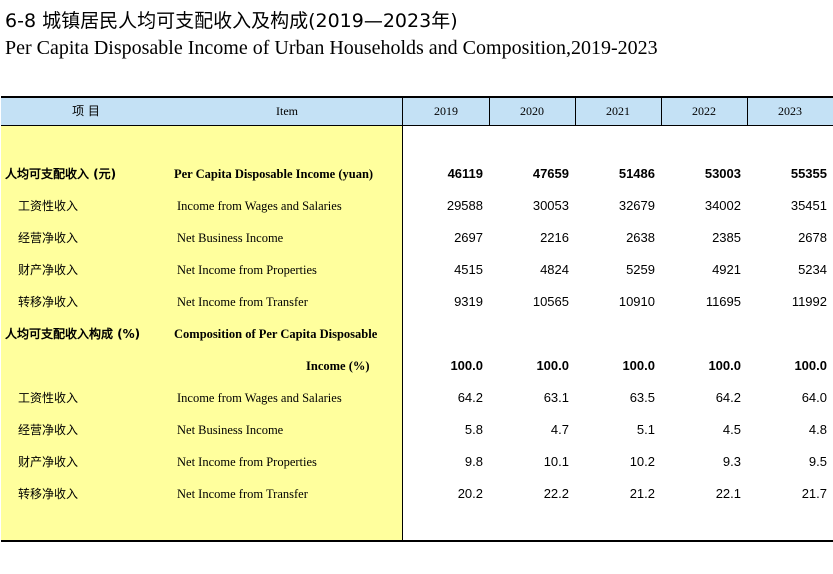 The image size is (833, 574). Describe the element at coordinates (642, 461) in the screenshot. I see `cell-value: 10.2` at that location.